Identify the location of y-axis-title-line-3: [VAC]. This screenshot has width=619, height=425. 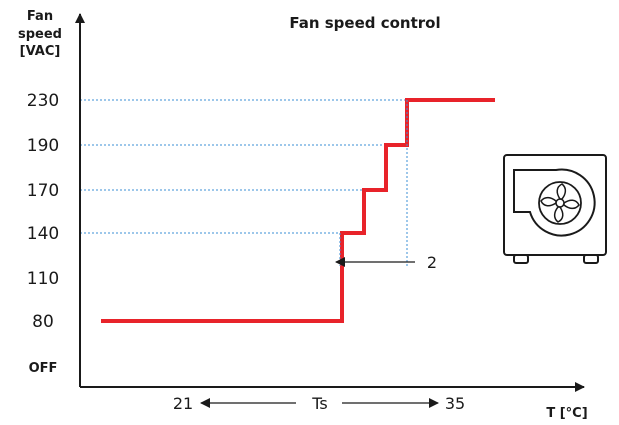
(40, 51).